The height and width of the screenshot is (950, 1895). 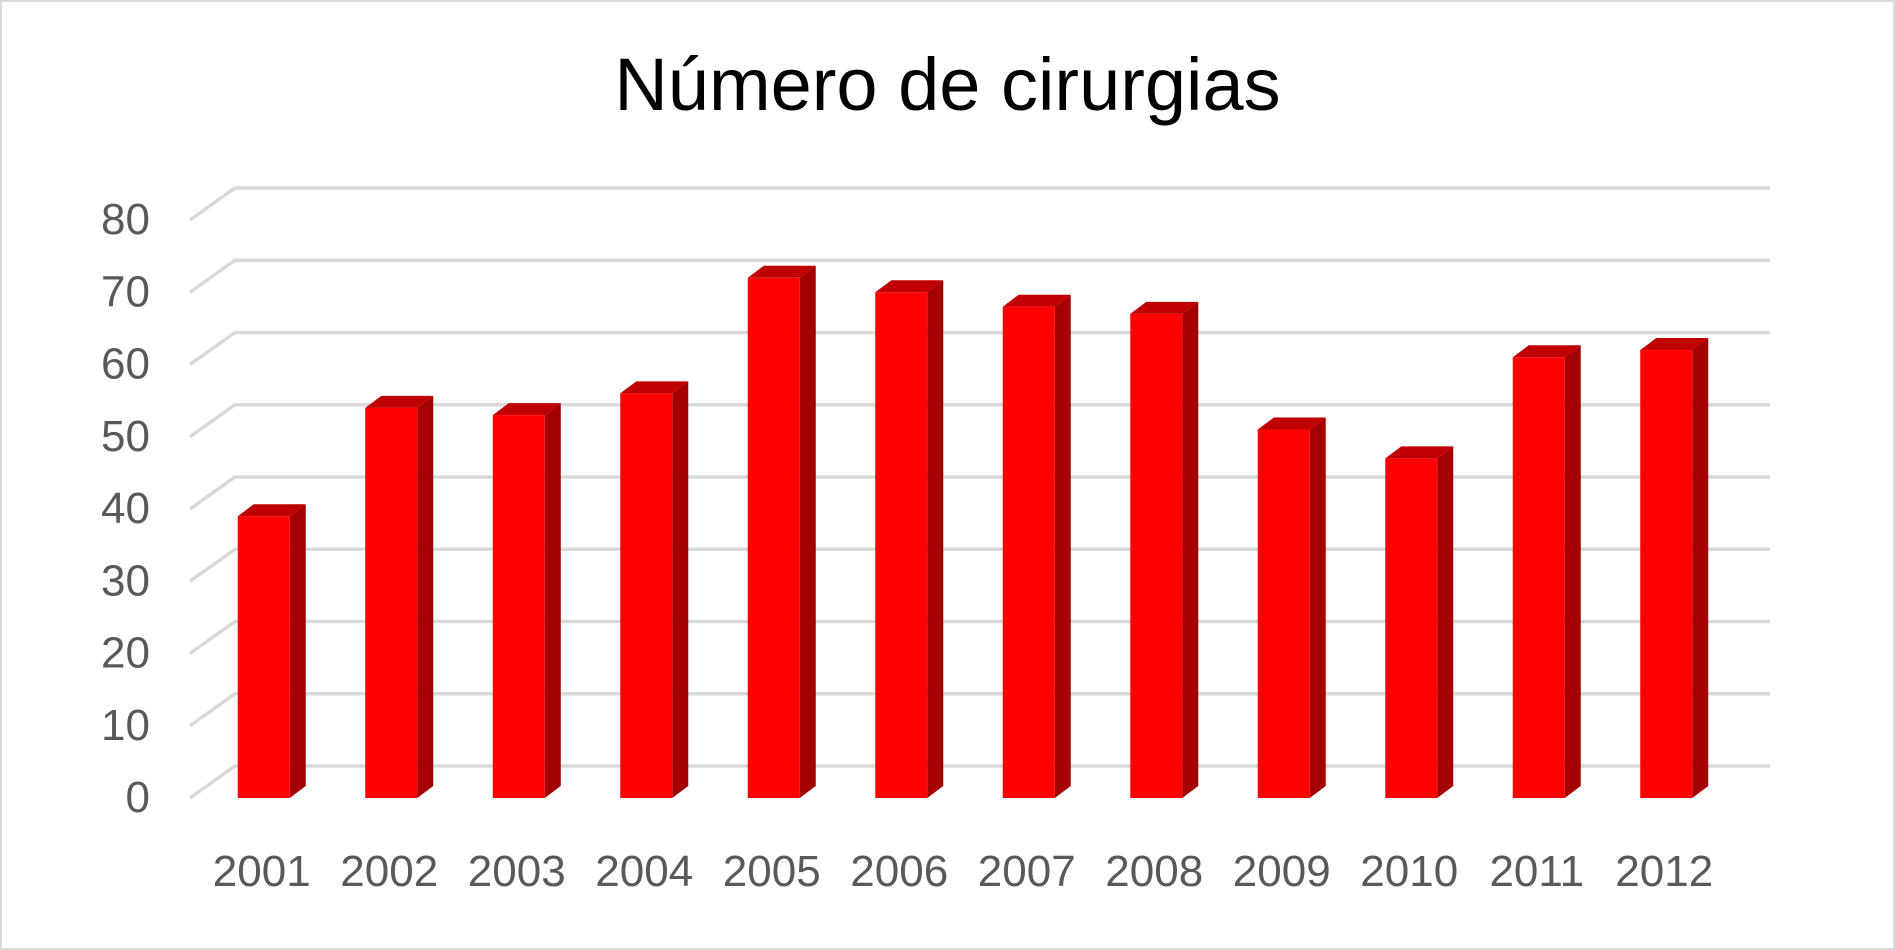 What do you see at coordinates (947, 84) in the screenshot?
I see `chart-title: Número de cirurgias` at bounding box center [947, 84].